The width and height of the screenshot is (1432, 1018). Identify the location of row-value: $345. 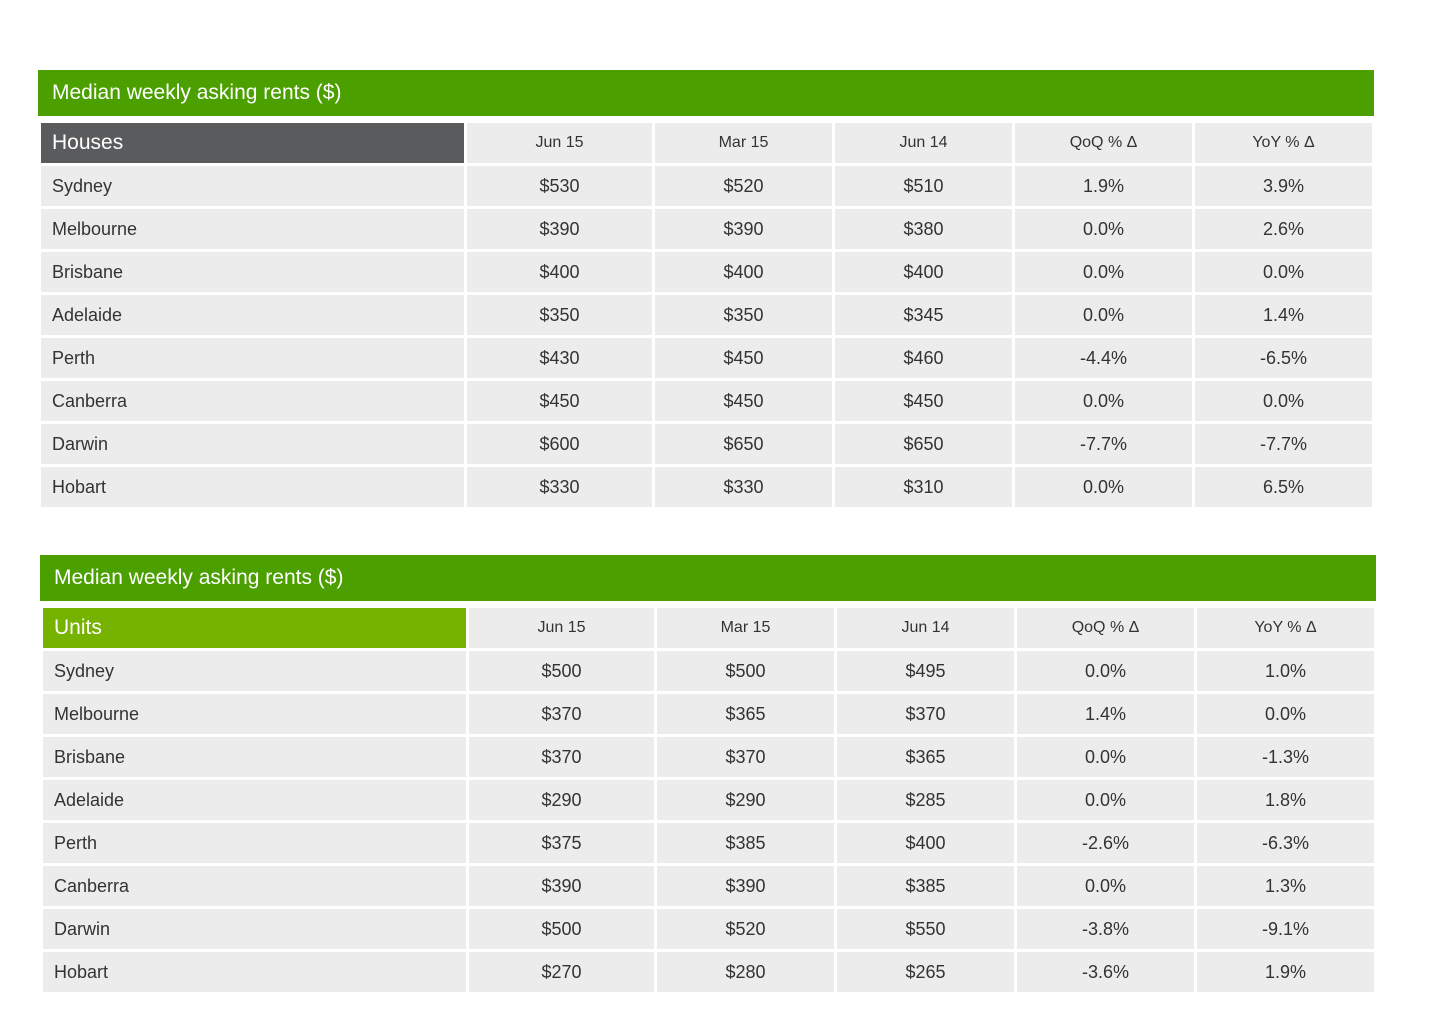
(923, 315).